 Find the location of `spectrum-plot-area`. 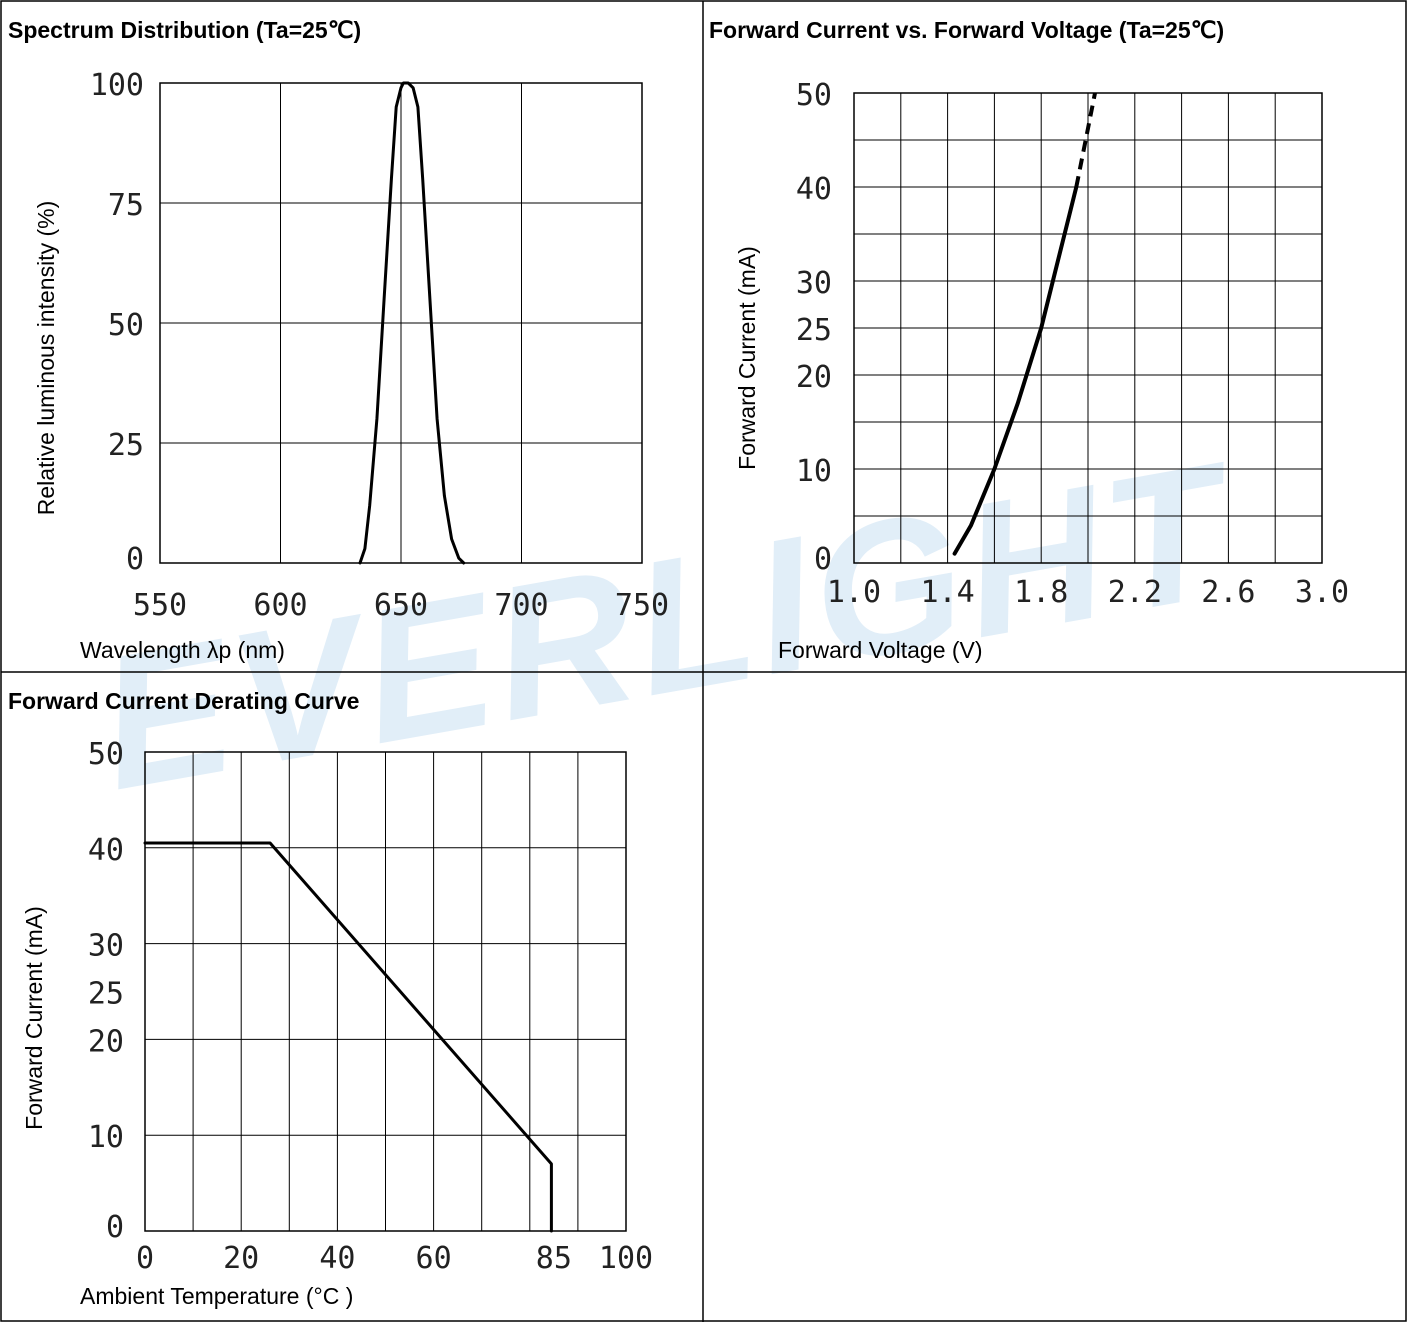

spectrum-plot-area is located at coordinates (401, 323).